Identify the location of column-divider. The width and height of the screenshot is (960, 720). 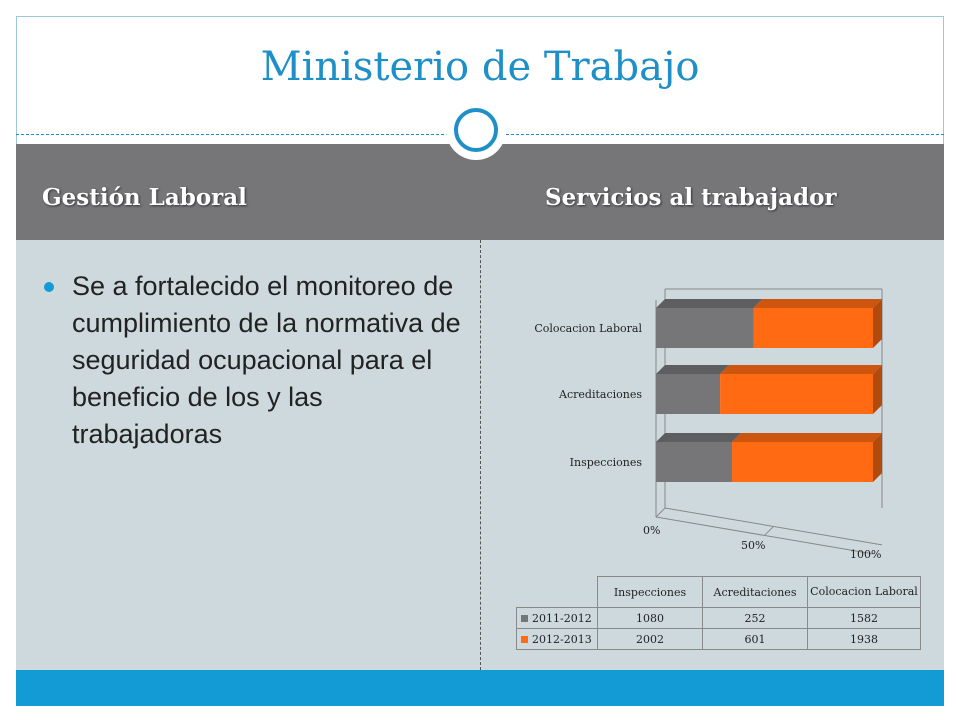
(480, 455).